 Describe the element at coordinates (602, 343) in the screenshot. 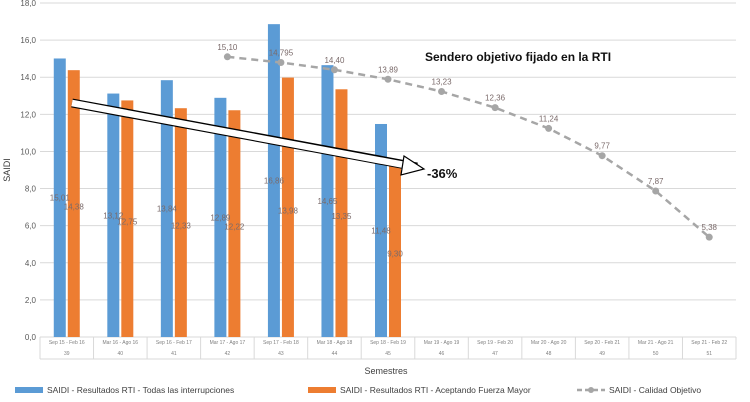

I see `x-tick-label: Sep 20 - Feb 21` at that location.